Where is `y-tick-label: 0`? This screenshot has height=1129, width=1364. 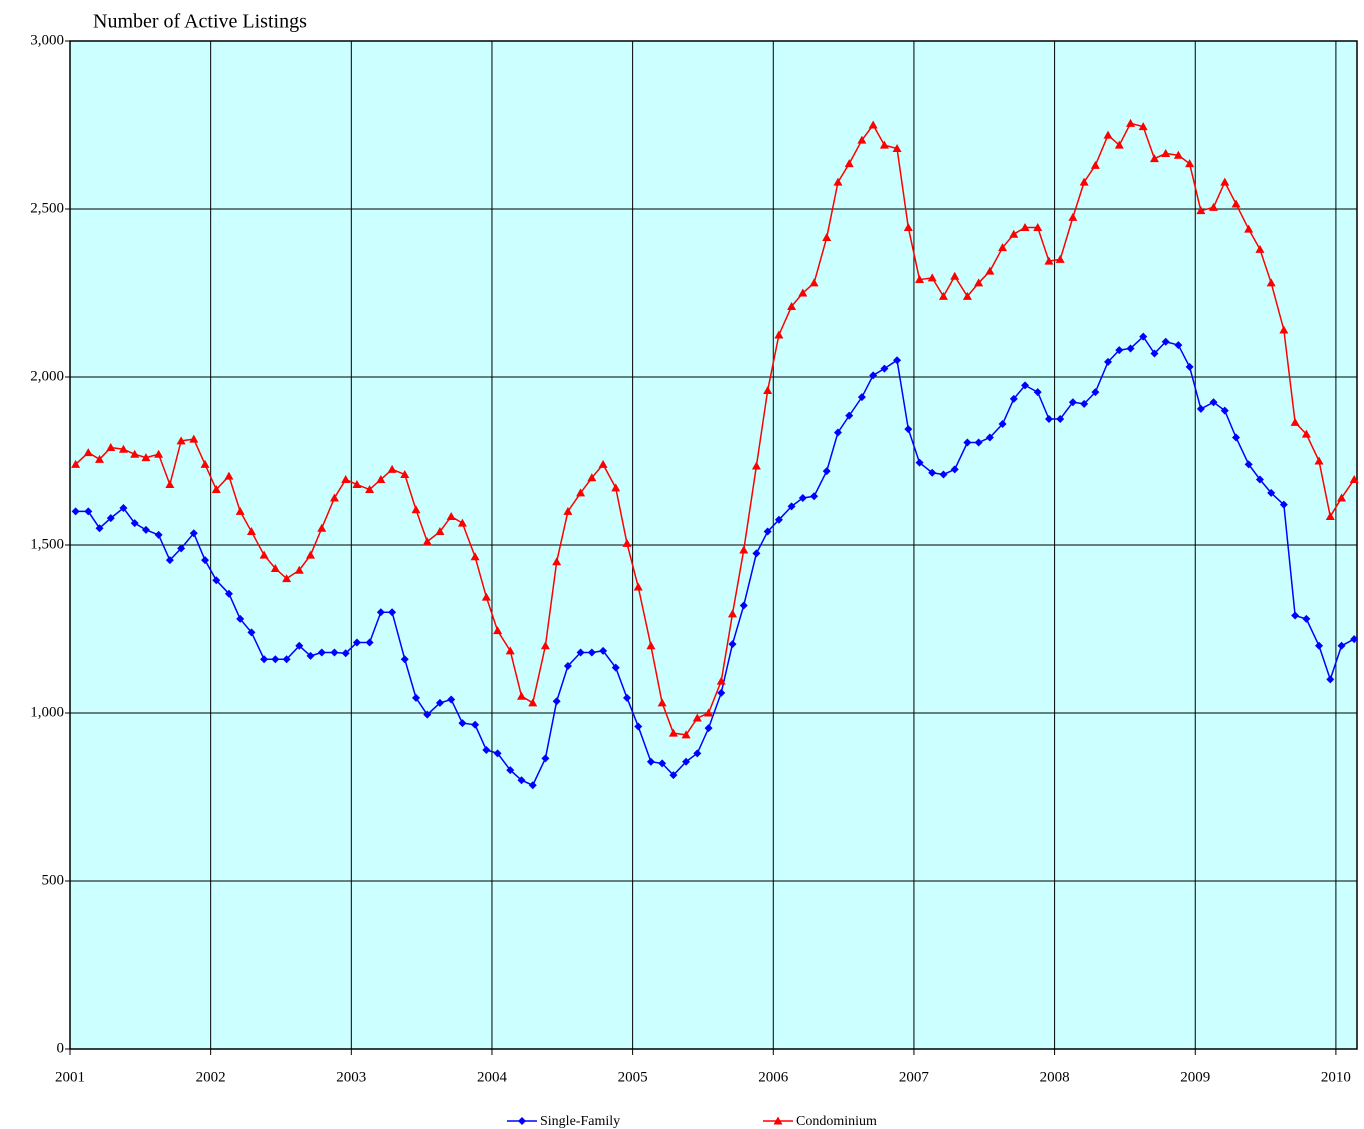
y-tick-label: 0 is located at coordinates (61, 1048).